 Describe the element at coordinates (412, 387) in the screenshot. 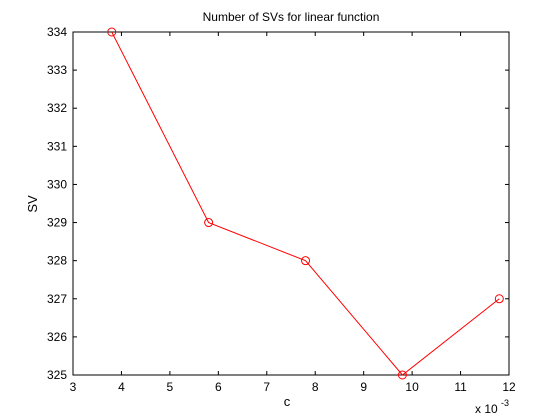

I see `x-tick-label: 10` at that location.